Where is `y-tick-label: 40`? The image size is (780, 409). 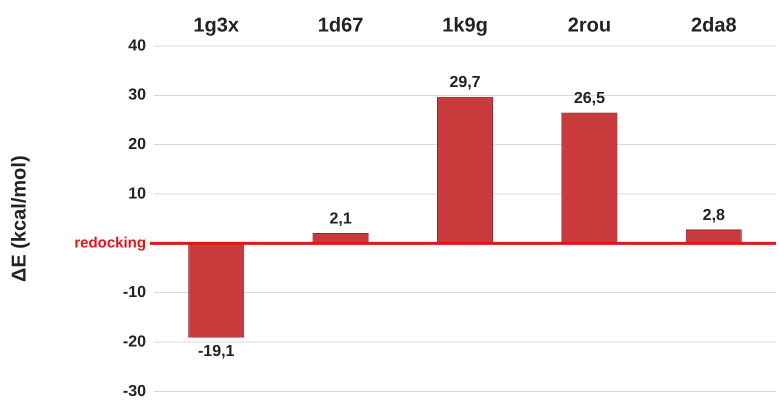
y-tick-label: 40 is located at coordinates (137, 45).